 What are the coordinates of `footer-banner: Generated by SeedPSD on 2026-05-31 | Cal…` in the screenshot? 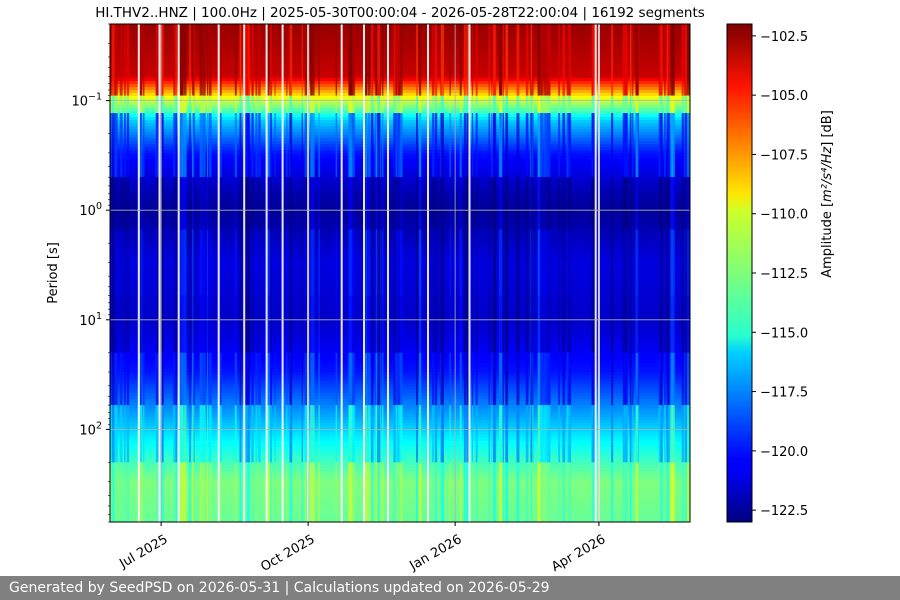 It's located at (450, 588).